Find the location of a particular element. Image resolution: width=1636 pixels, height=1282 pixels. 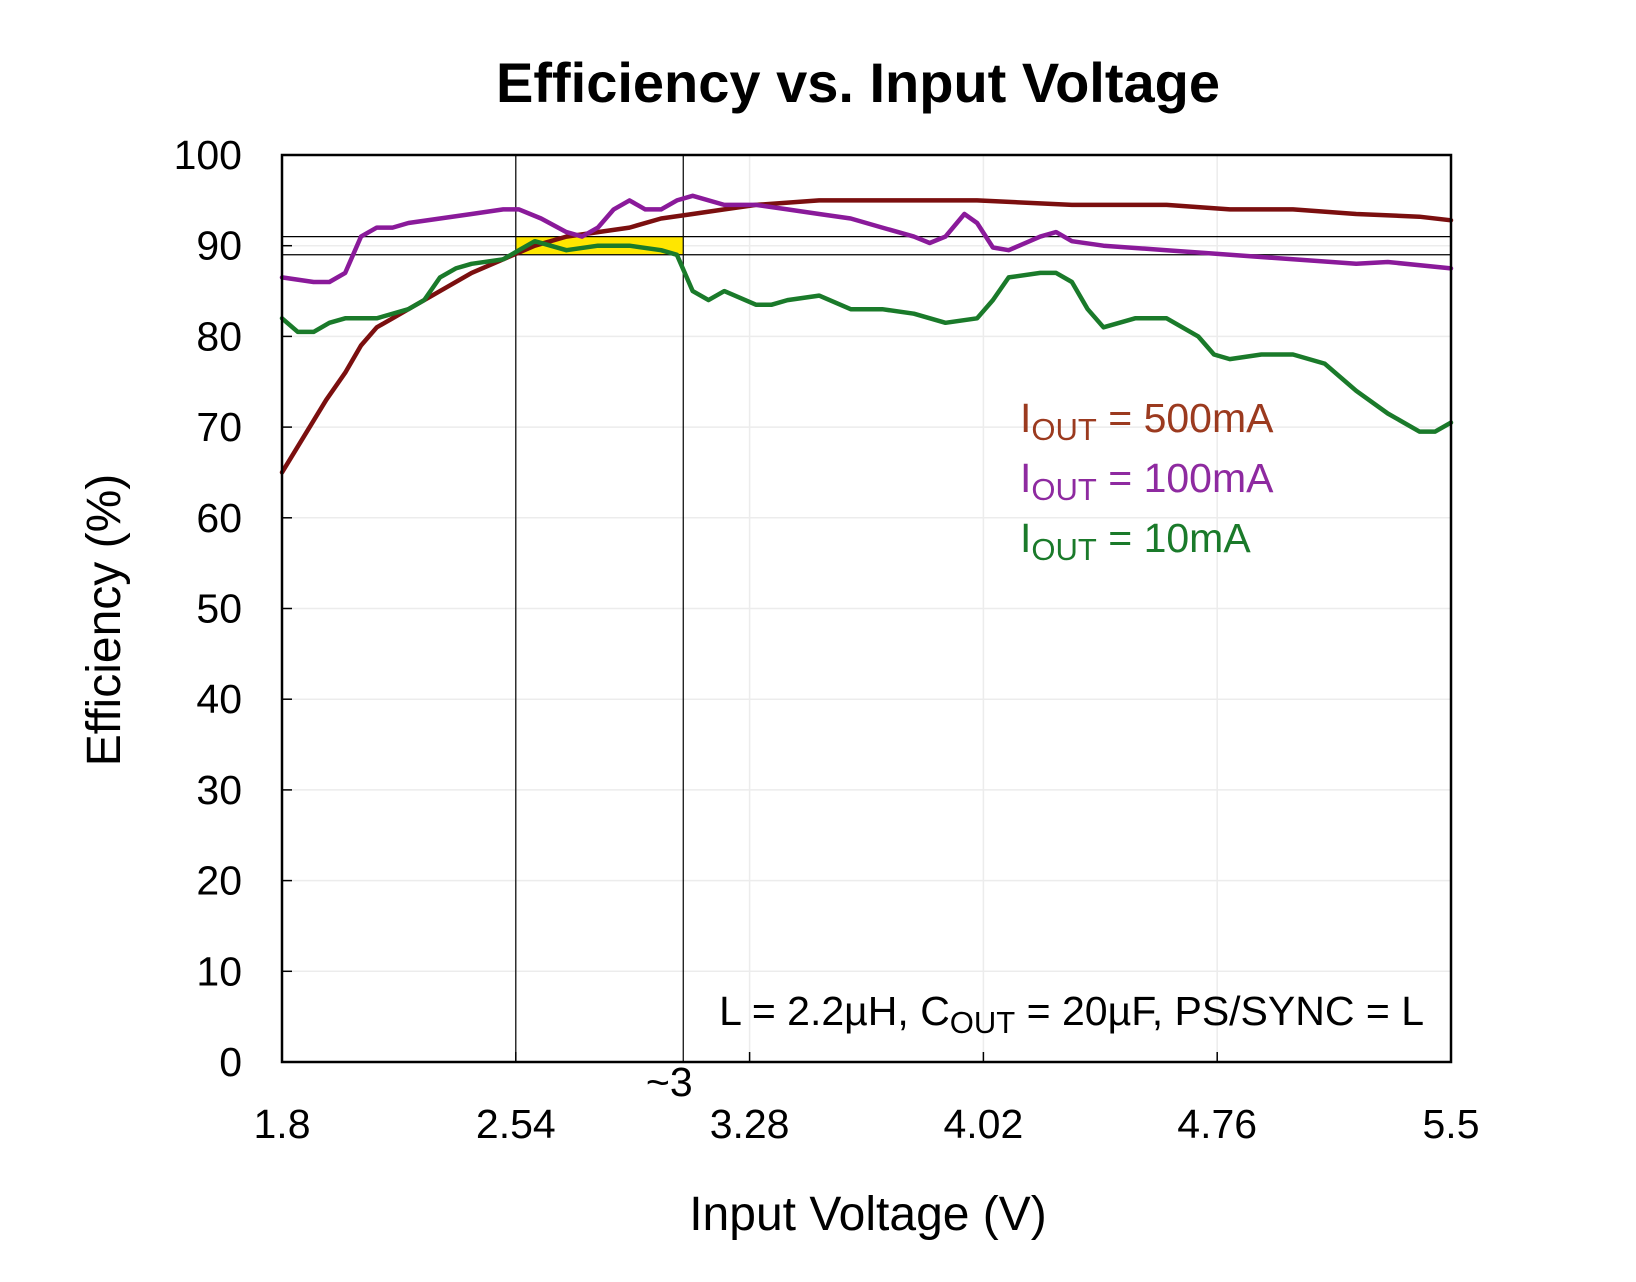

annotation-part-2: = 20µF, PS/SYNC = L is located at coordinates (1219, 1011).